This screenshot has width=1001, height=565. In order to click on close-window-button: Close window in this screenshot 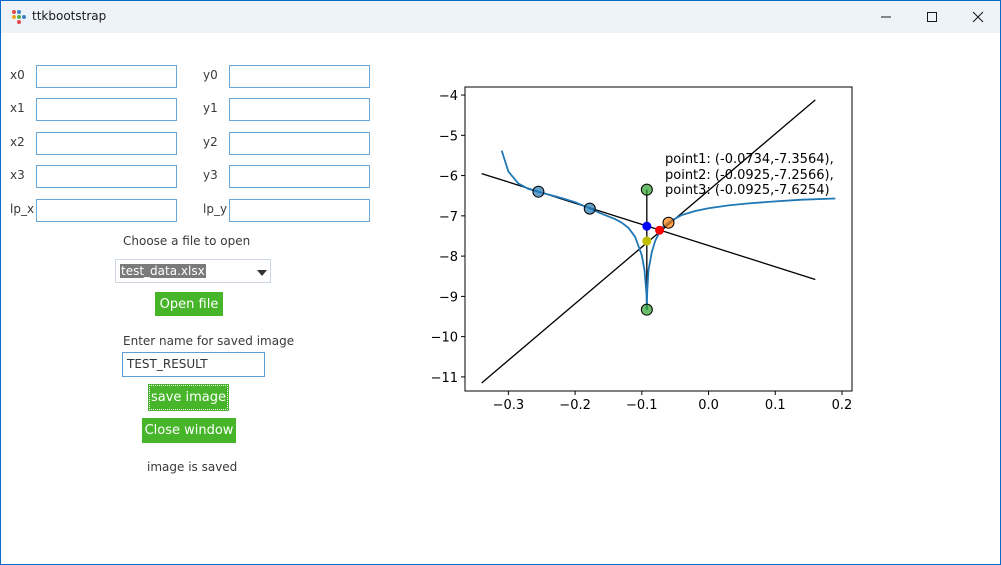, I will do `click(189, 430)`.